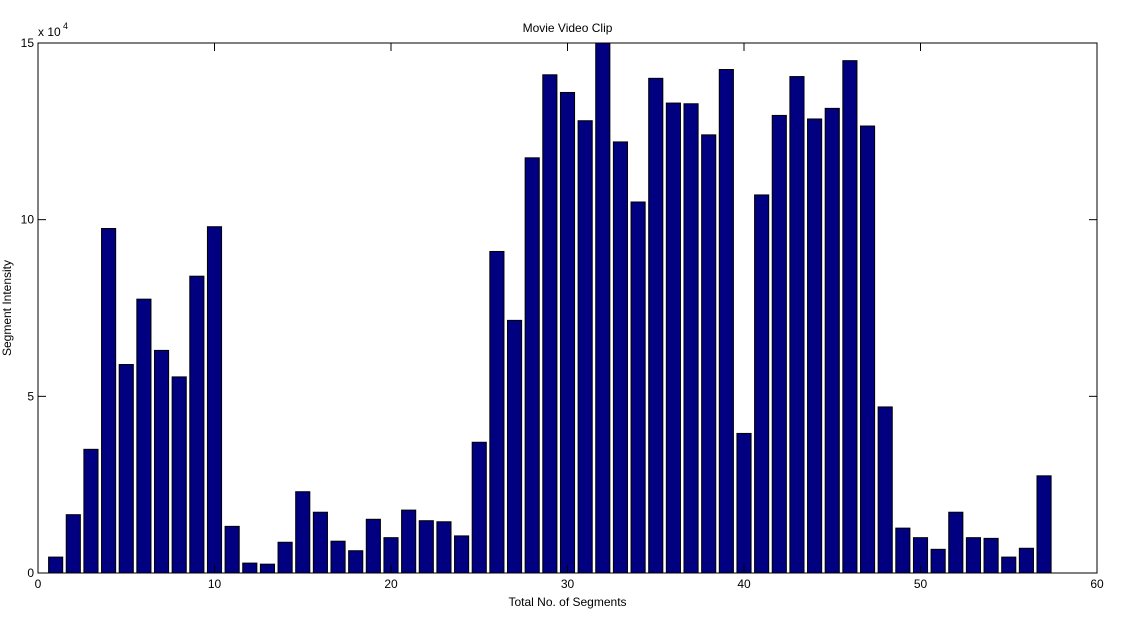 The height and width of the screenshot is (617, 1127). I want to click on y-exponent-power: 4, so click(65, 26).